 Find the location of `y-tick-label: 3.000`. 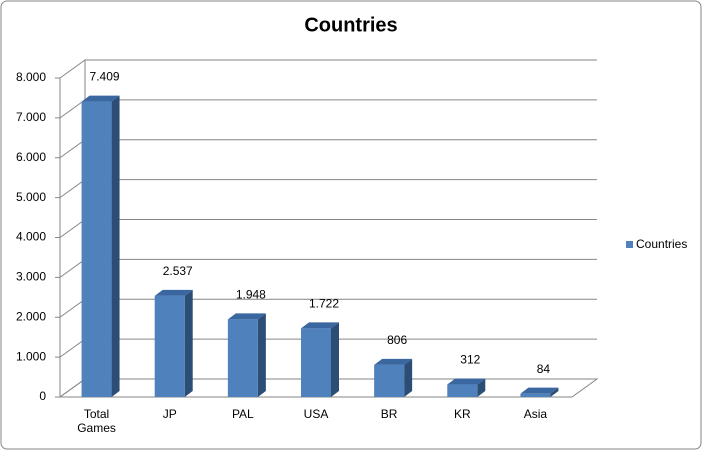

y-tick-label: 3.000 is located at coordinates (31, 277).